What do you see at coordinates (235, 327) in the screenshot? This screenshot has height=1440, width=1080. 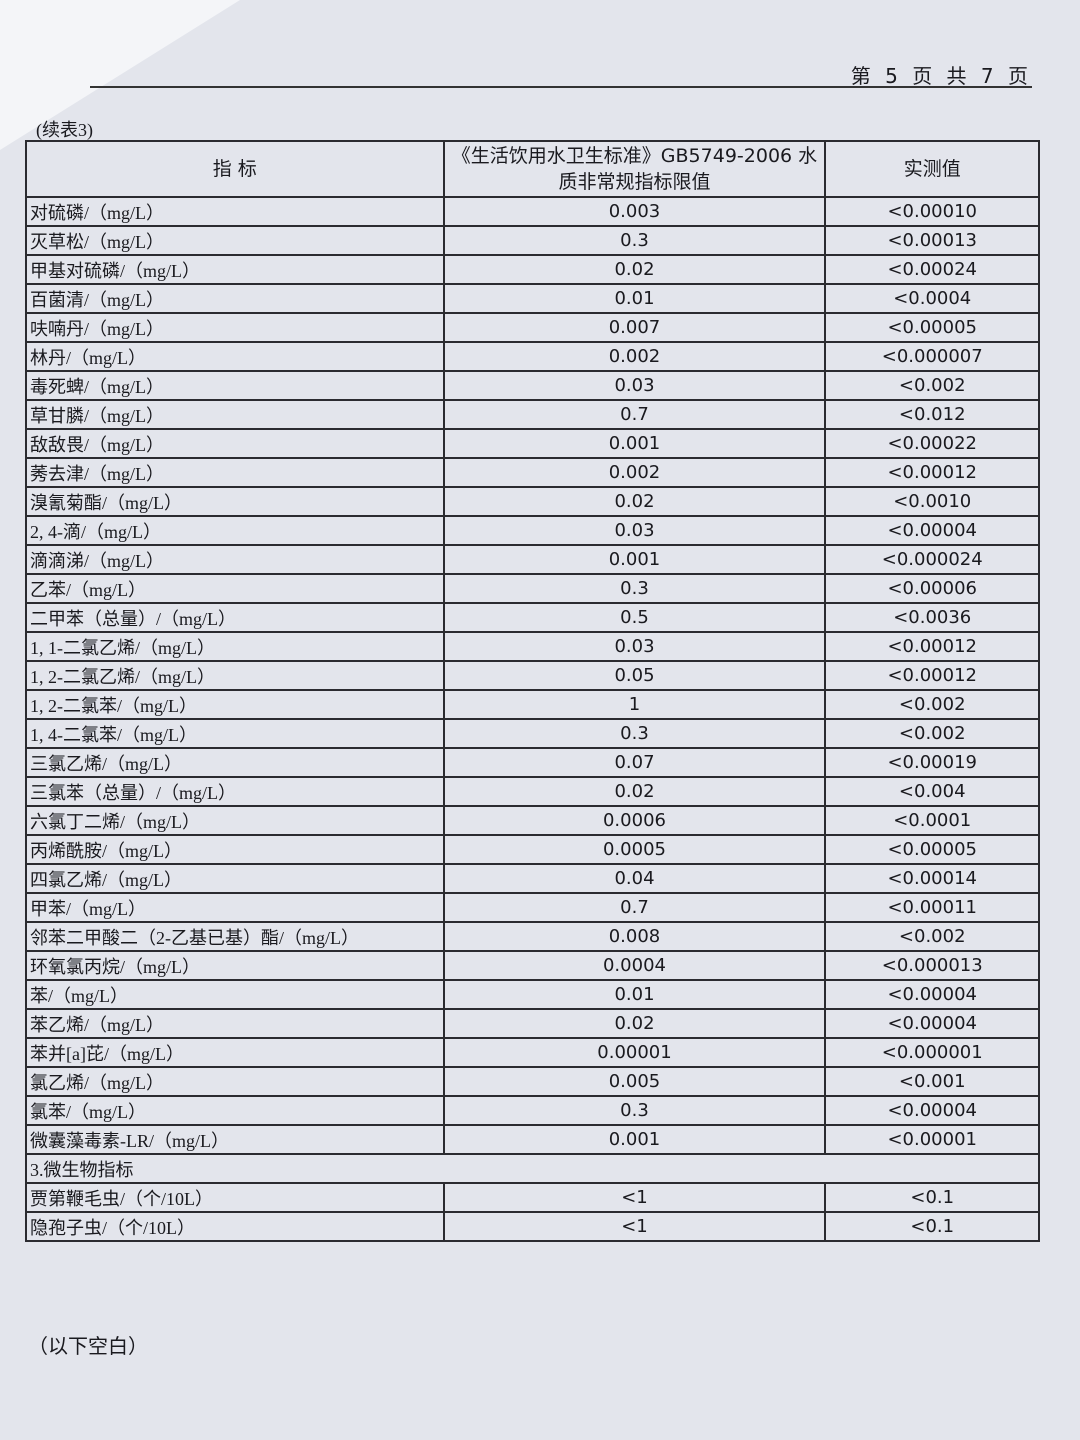 I see `indicator-cell: 呋喃丹/（mg/L）` at bounding box center [235, 327].